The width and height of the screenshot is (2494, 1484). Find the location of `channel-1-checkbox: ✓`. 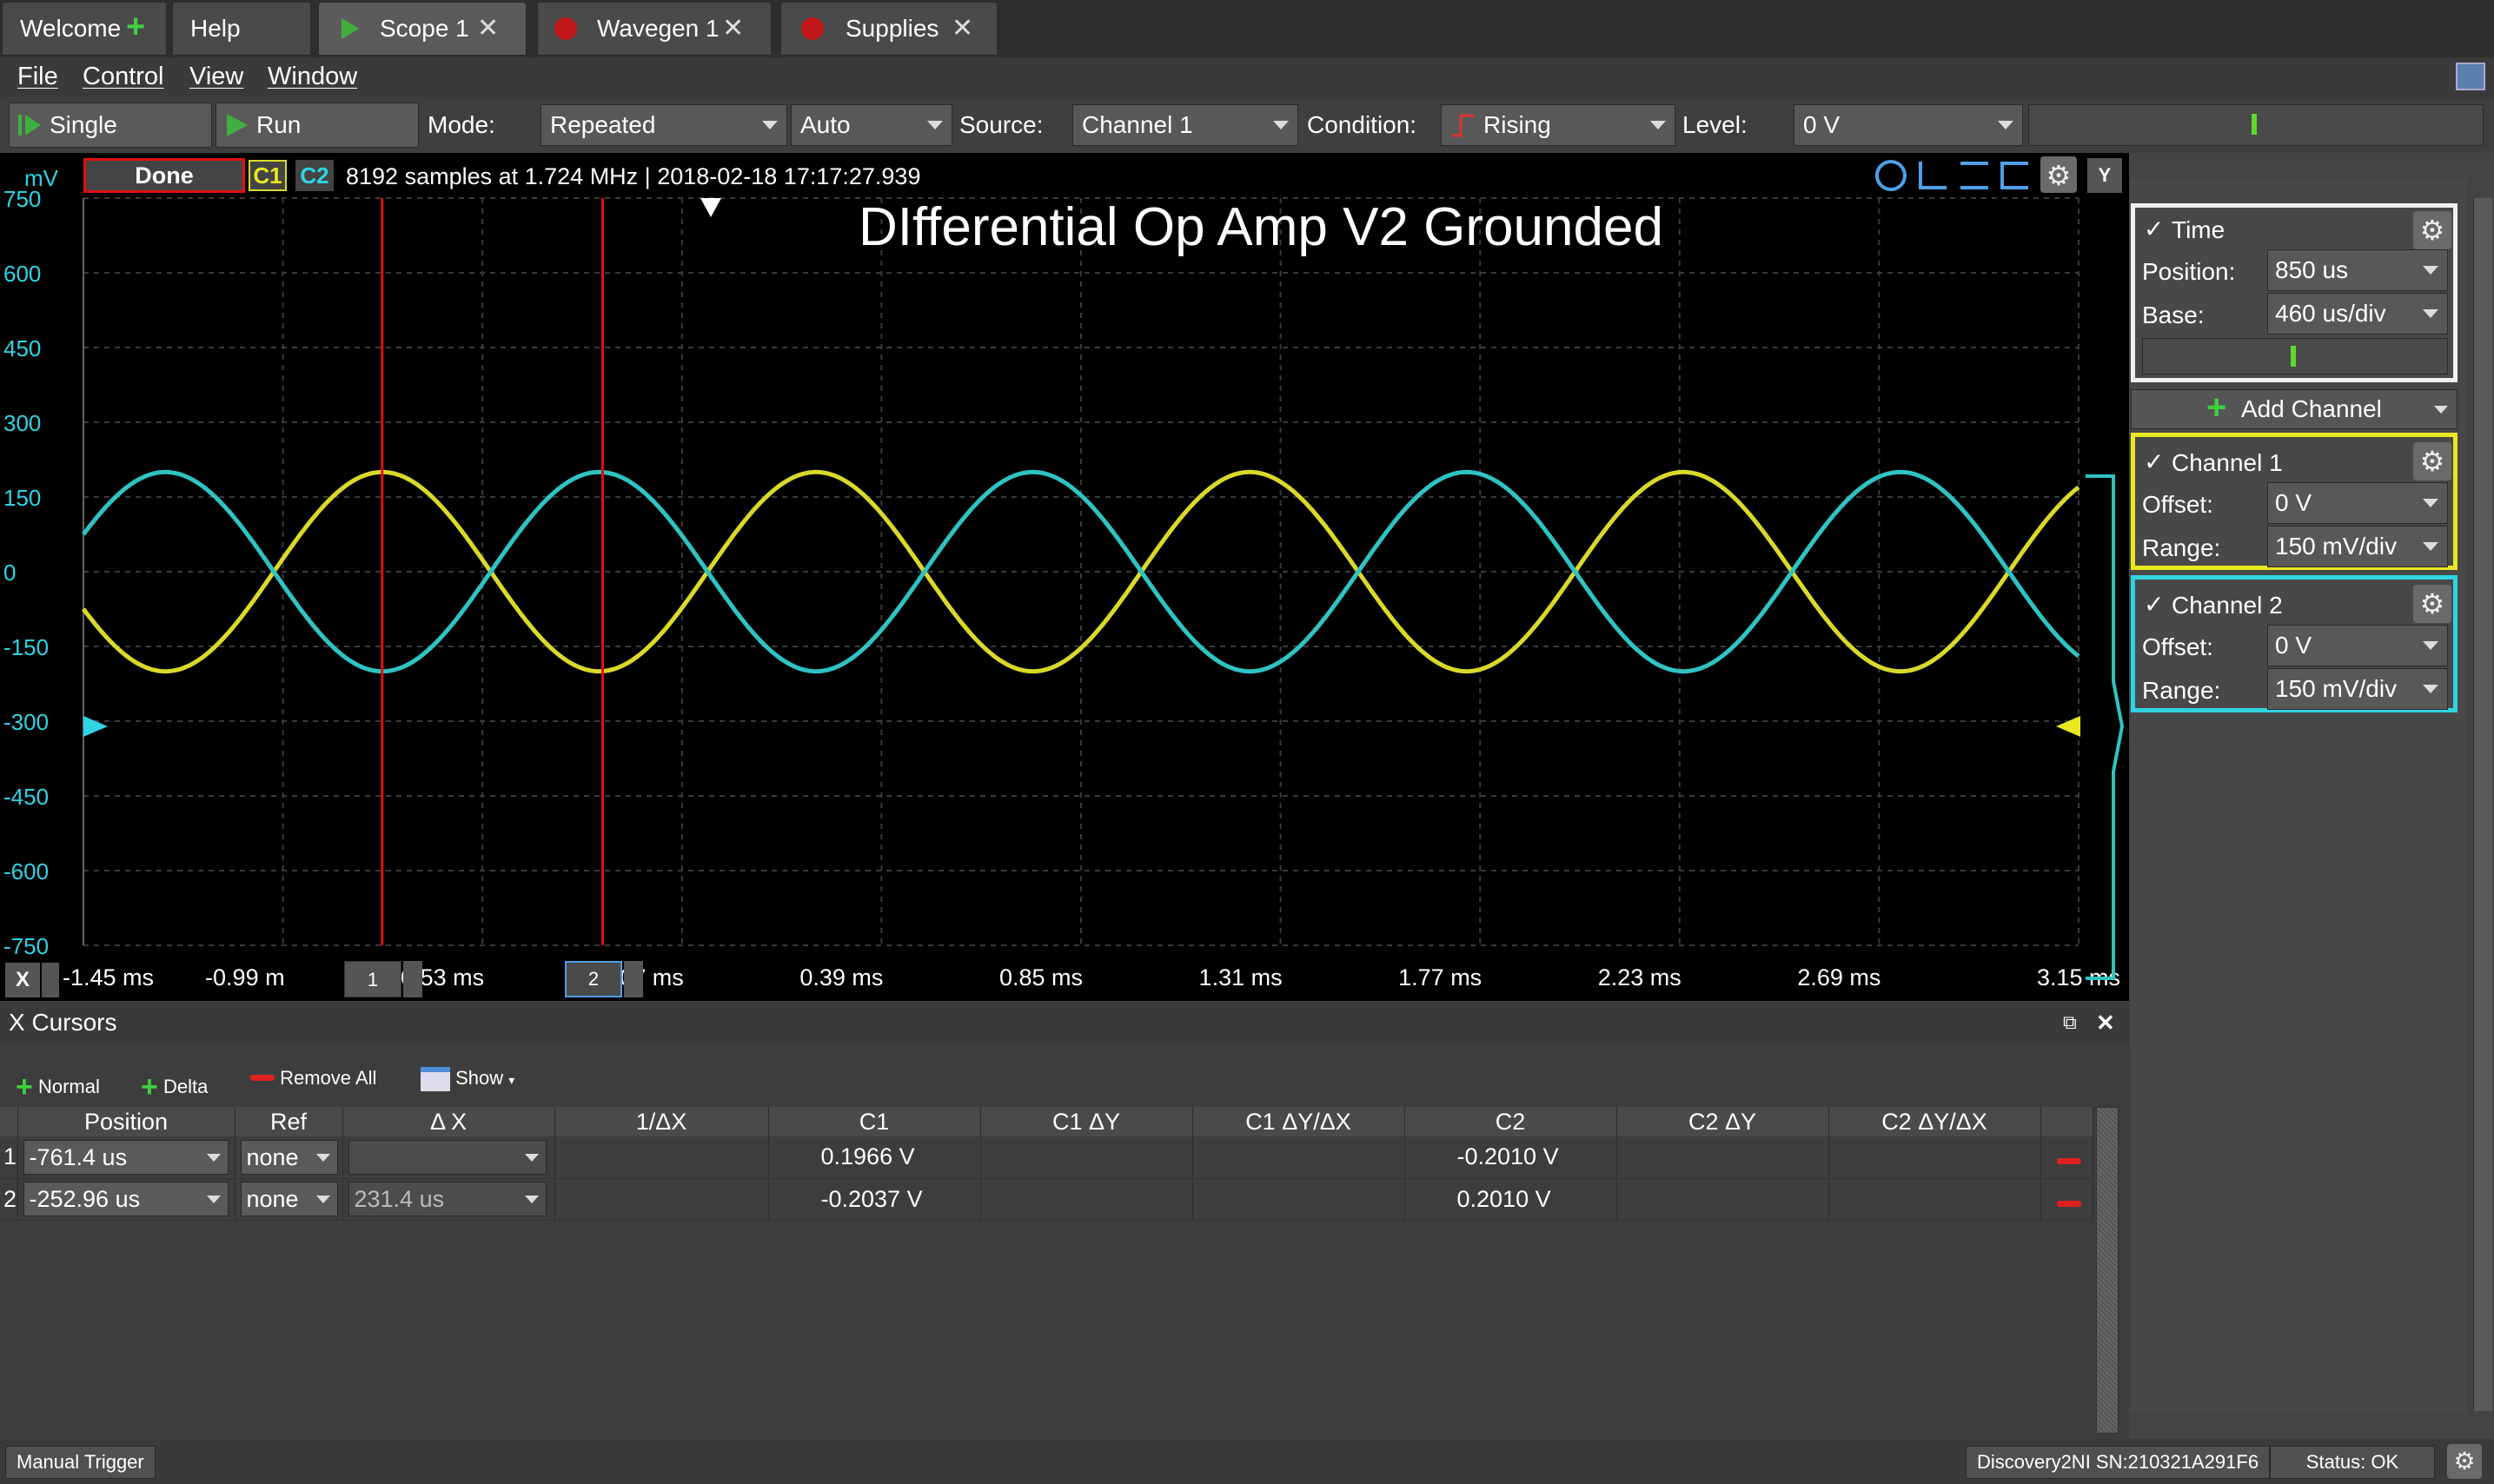

channel-1-checkbox: ✓ is located at coordinates (2154, 461).